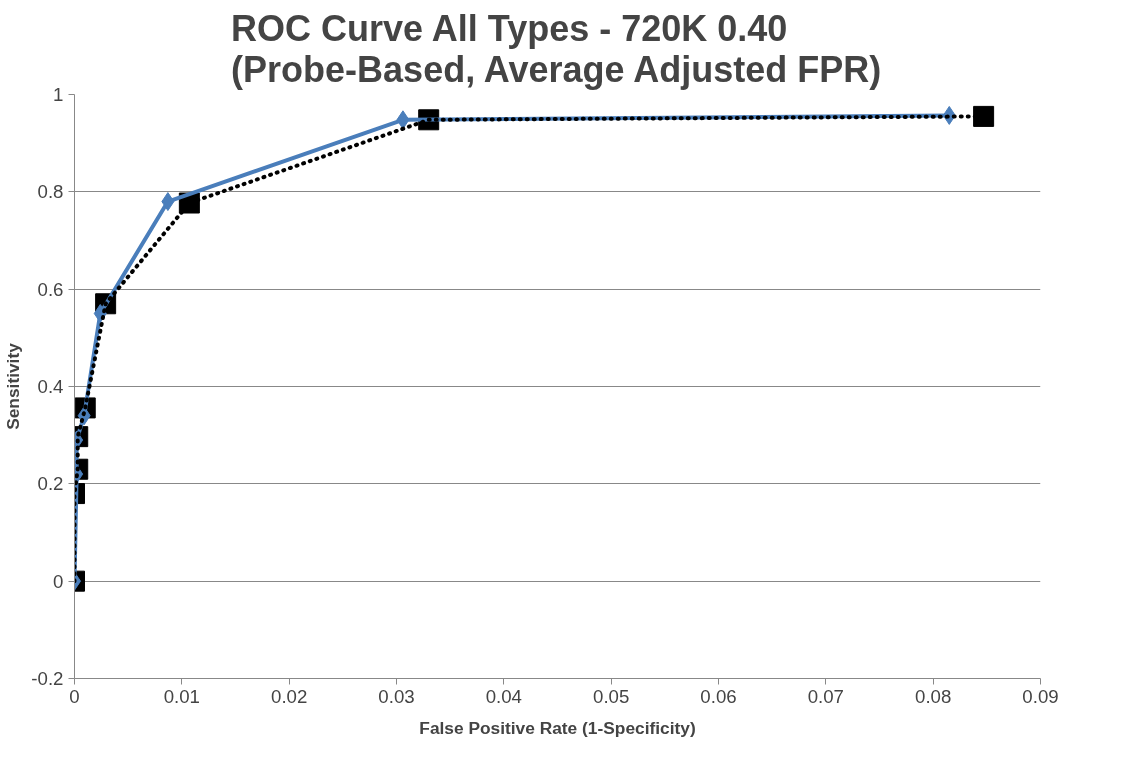  Describe the element at coordinates (289, 696) in the screenshot. I see `x-tick-label: 0.02` at that location.